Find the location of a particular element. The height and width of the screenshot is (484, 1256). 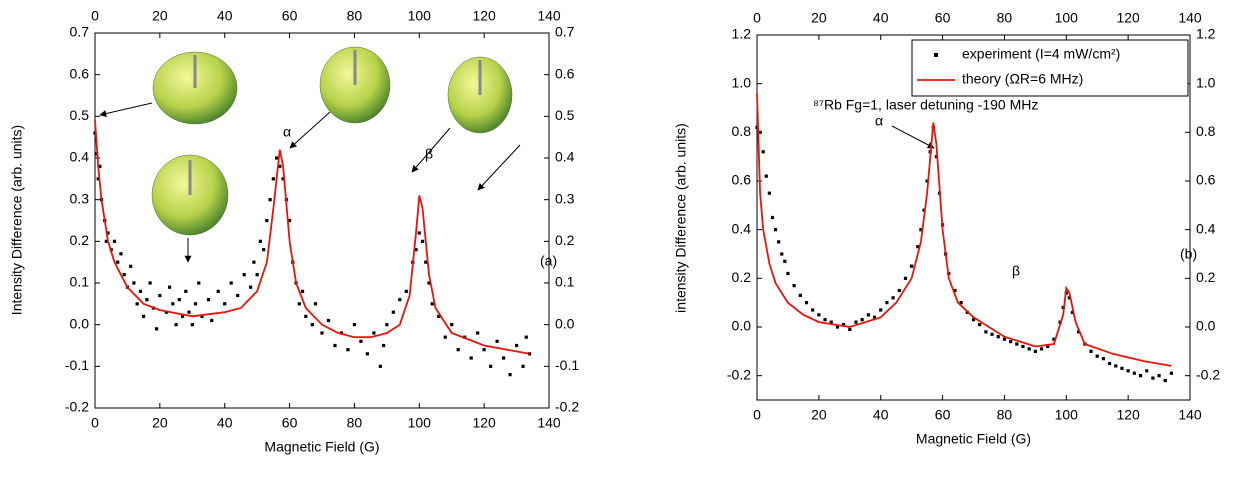

y-tick-label: -0.2 is located at coordinates (77, 407).